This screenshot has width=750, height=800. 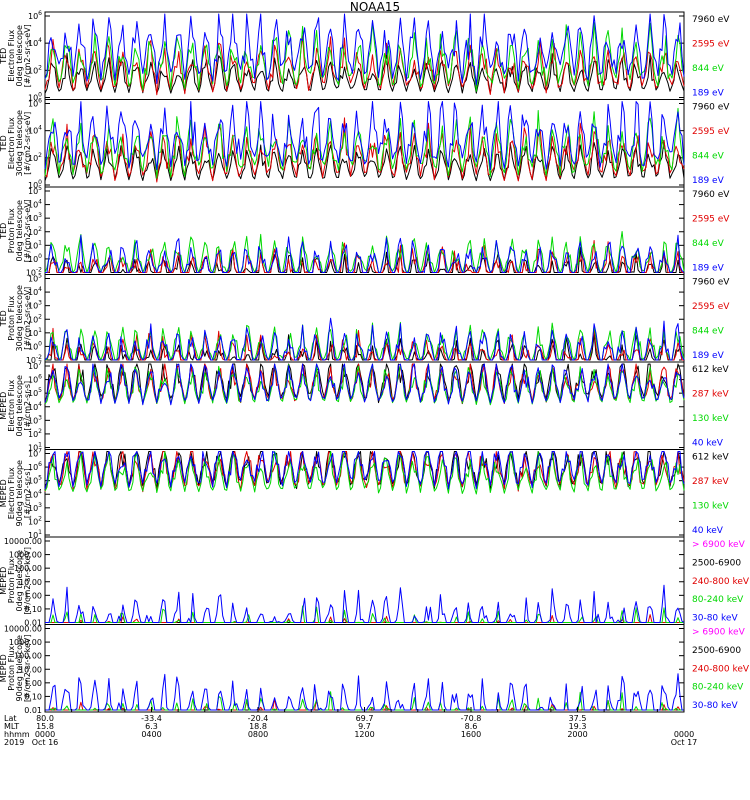 What do you see at coordinates (364, 726) in the screenshot?
I see `x-label-3-1: 9.7` at bounding box center [364, 726].